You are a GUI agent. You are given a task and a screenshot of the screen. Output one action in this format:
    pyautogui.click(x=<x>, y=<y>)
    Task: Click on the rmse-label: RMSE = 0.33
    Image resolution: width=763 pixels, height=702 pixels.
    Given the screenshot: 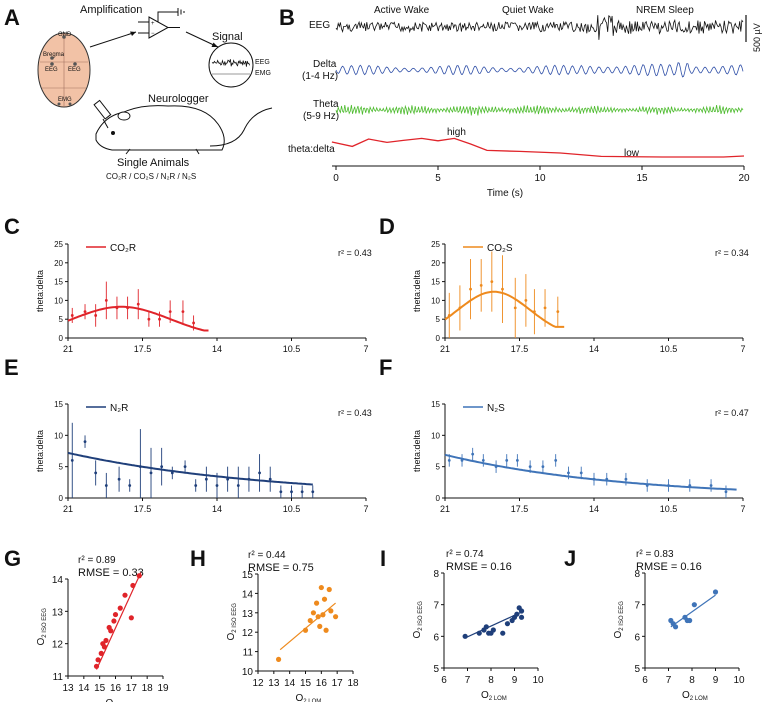 What is the action you would take?
    pyautogui.click(x=111, y=573)
    